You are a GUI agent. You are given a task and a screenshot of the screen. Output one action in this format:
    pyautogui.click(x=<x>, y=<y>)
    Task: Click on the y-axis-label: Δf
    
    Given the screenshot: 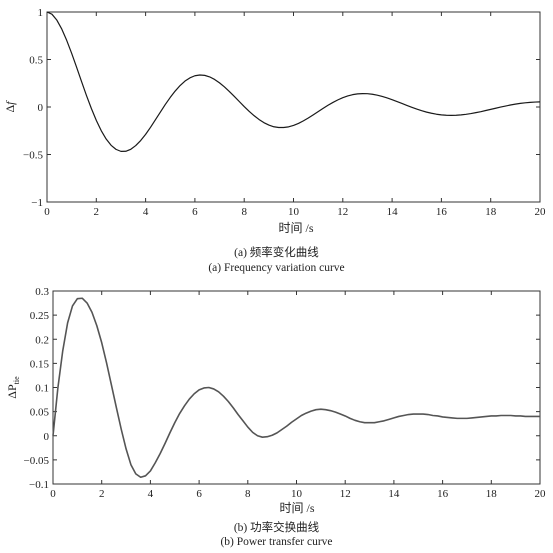 What is the action you would take?
    pyautogui.click(x=10, y=106)
    